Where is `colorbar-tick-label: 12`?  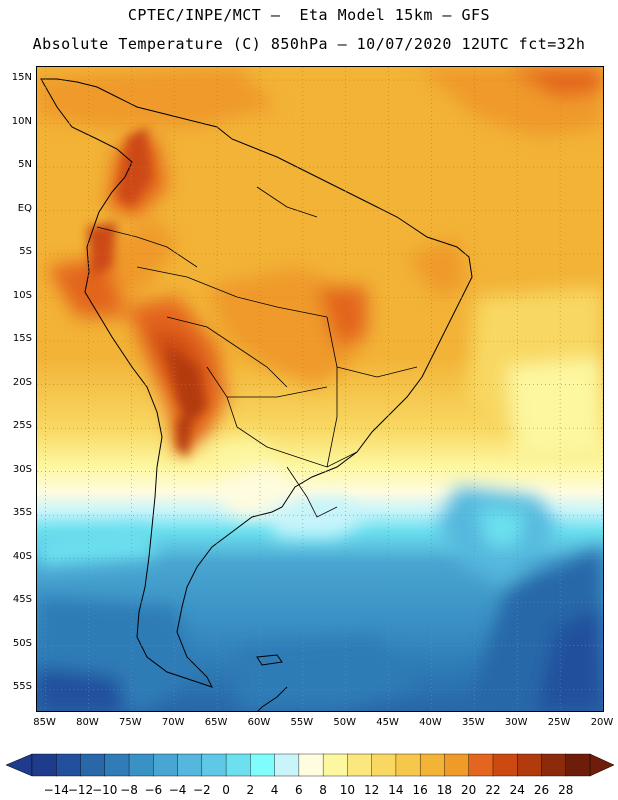
colorbar-tick-label: 12 is located at coordinates (372, 790).